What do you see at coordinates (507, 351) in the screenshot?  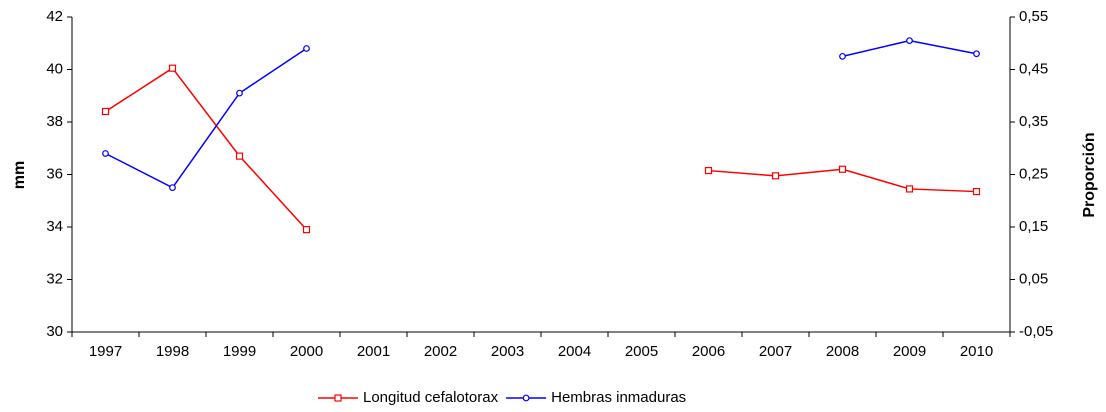 I see `x-tick-label: 2003` at bounding box center [507, 351].